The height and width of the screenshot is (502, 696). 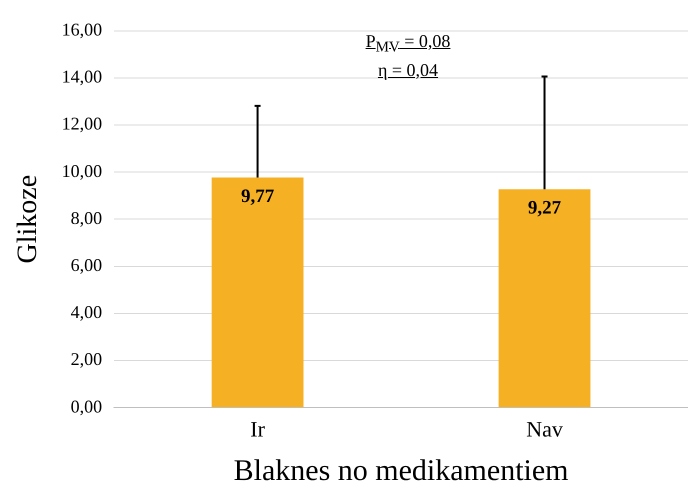 I want to click on y-tick-label: 0,00, so click(x=86, y=406).